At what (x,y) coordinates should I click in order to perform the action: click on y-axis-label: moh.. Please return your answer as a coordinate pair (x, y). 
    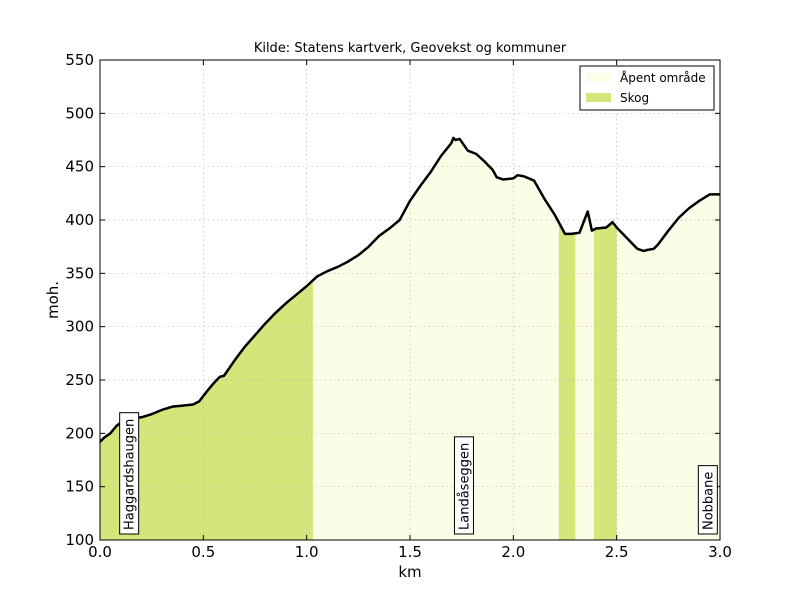
    Looking at the image, I should click on (53, 300).